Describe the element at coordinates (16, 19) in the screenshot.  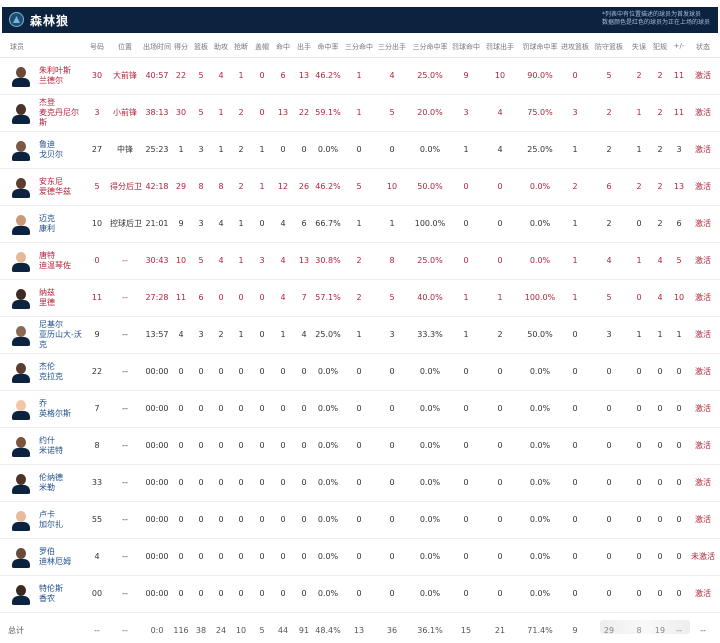
I see `timberwolves-logo-icon` at that location.